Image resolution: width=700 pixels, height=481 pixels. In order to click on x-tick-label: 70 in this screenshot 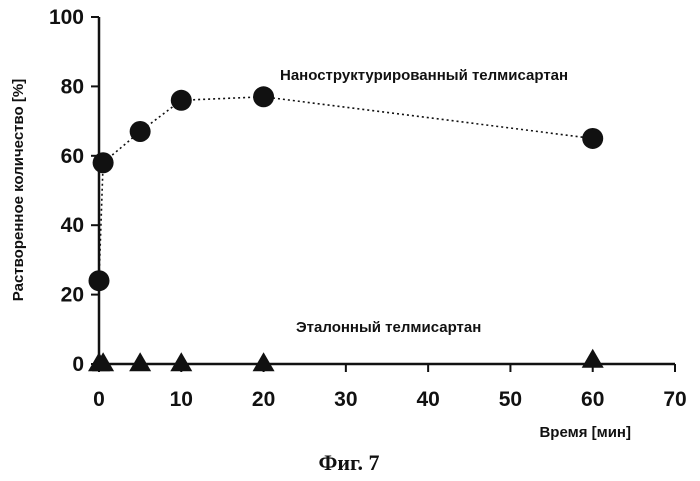, I will do `click(674, 399)`.